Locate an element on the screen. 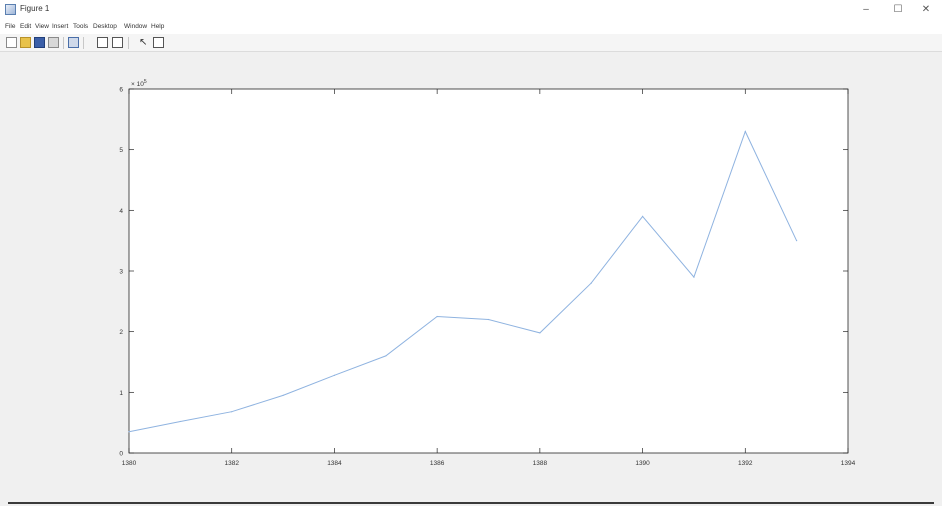  y-tick-label: 1 is located at coordinates (121, 393).